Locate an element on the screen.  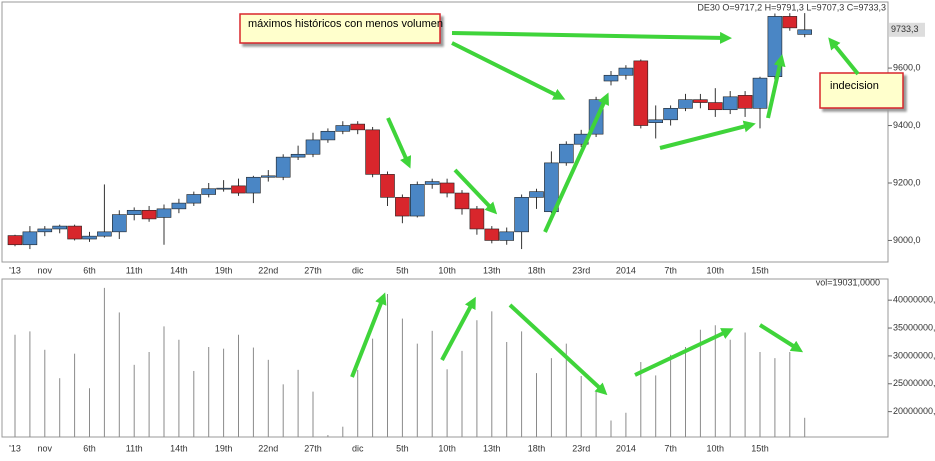
last-price-box is located at coordinates (907, 29).